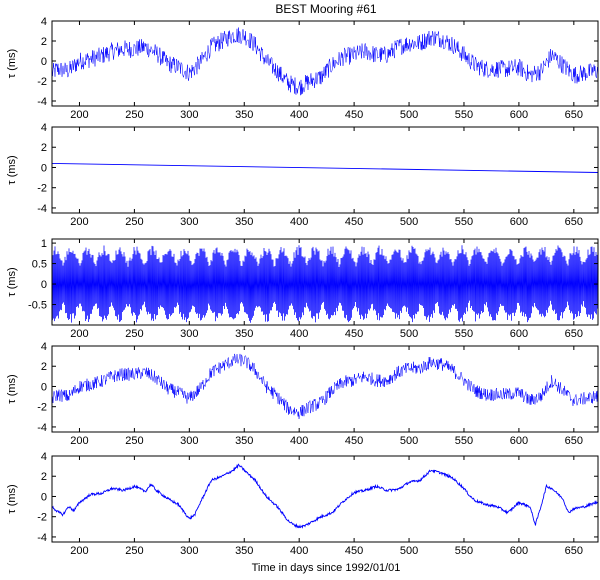 This screenshot has width=600, height=580. Describe the element at coordinates (39, 265) in the screenshot. I see `y-tick-label: 0.5` at that location.